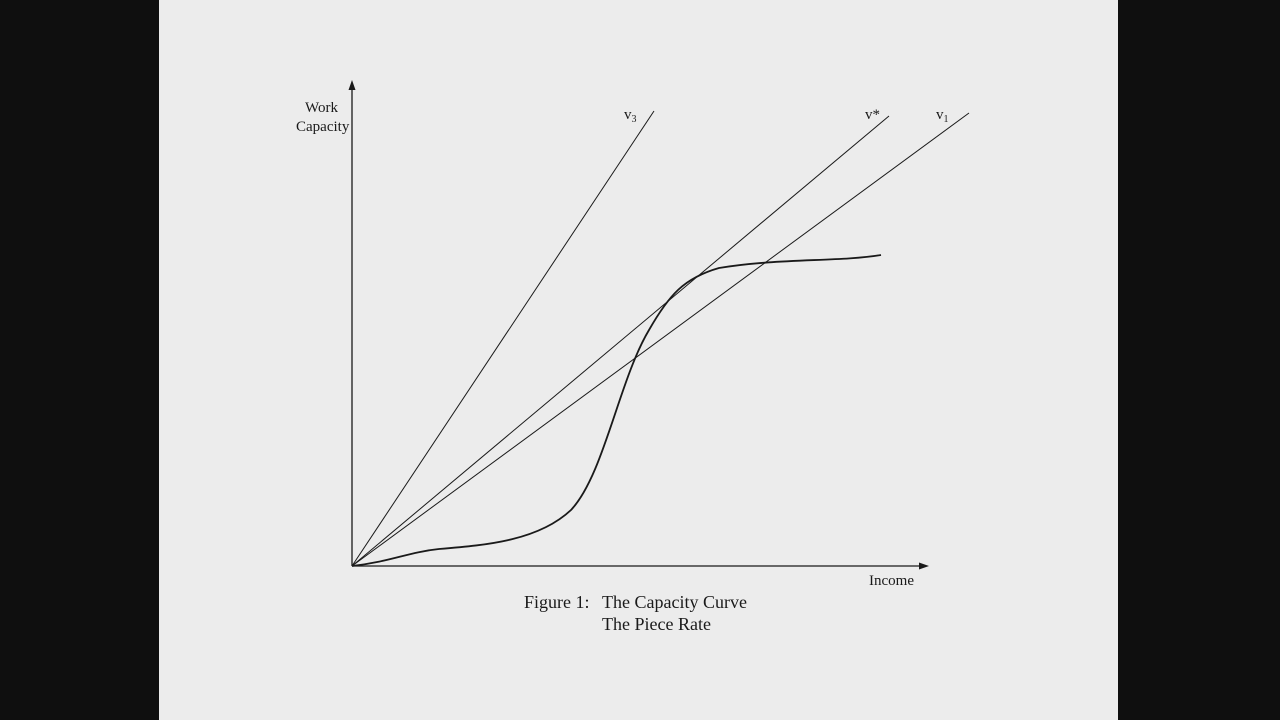 The width and height of the screenshot is (1280, 720). What do you see at coordinates (352, 85) in the screenshot?
I see `y-axis-arrowhead` at bounding box center [352, 85].